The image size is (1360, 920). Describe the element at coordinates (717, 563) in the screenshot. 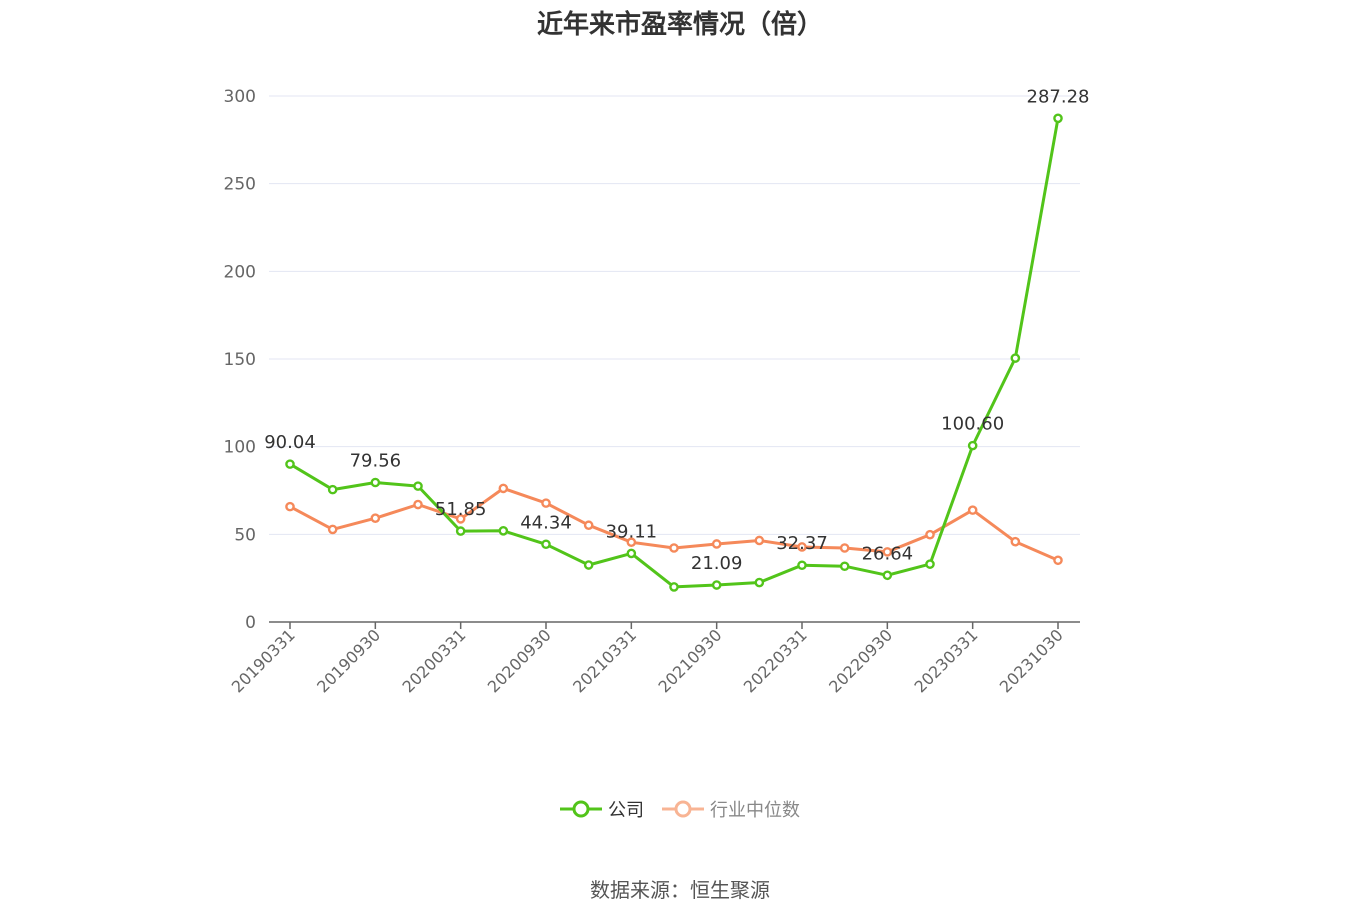

I see `data-label: 21.09` at that location.